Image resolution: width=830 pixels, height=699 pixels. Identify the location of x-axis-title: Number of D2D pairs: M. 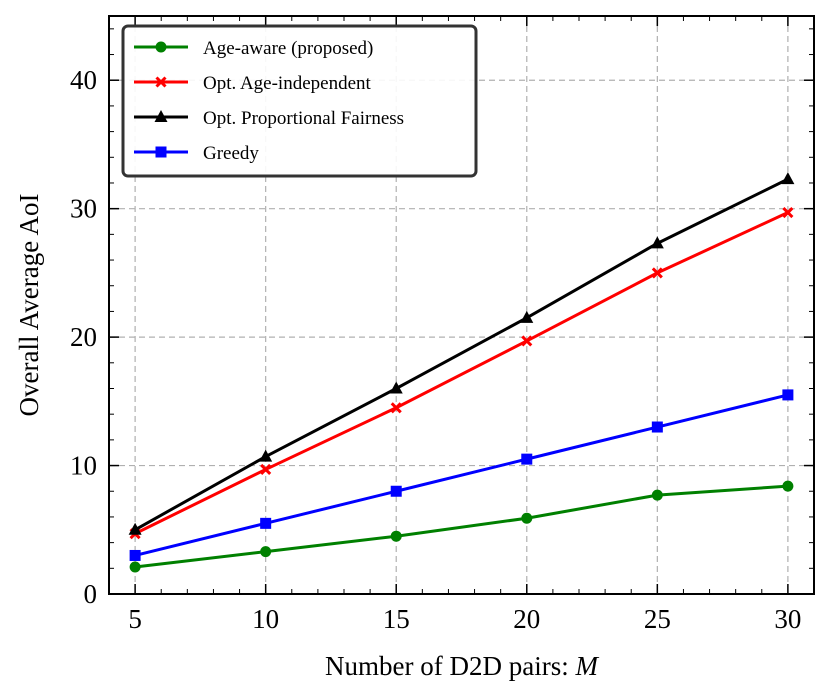
(462, 666).